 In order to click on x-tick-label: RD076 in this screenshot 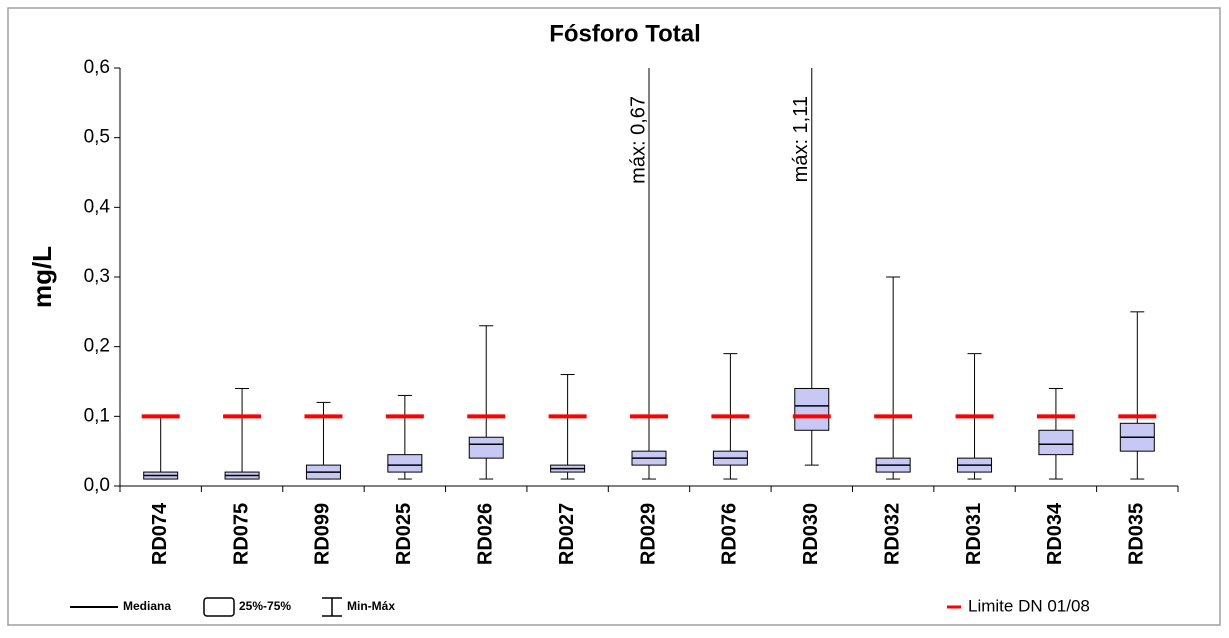, I will do `click(730, 534)`.